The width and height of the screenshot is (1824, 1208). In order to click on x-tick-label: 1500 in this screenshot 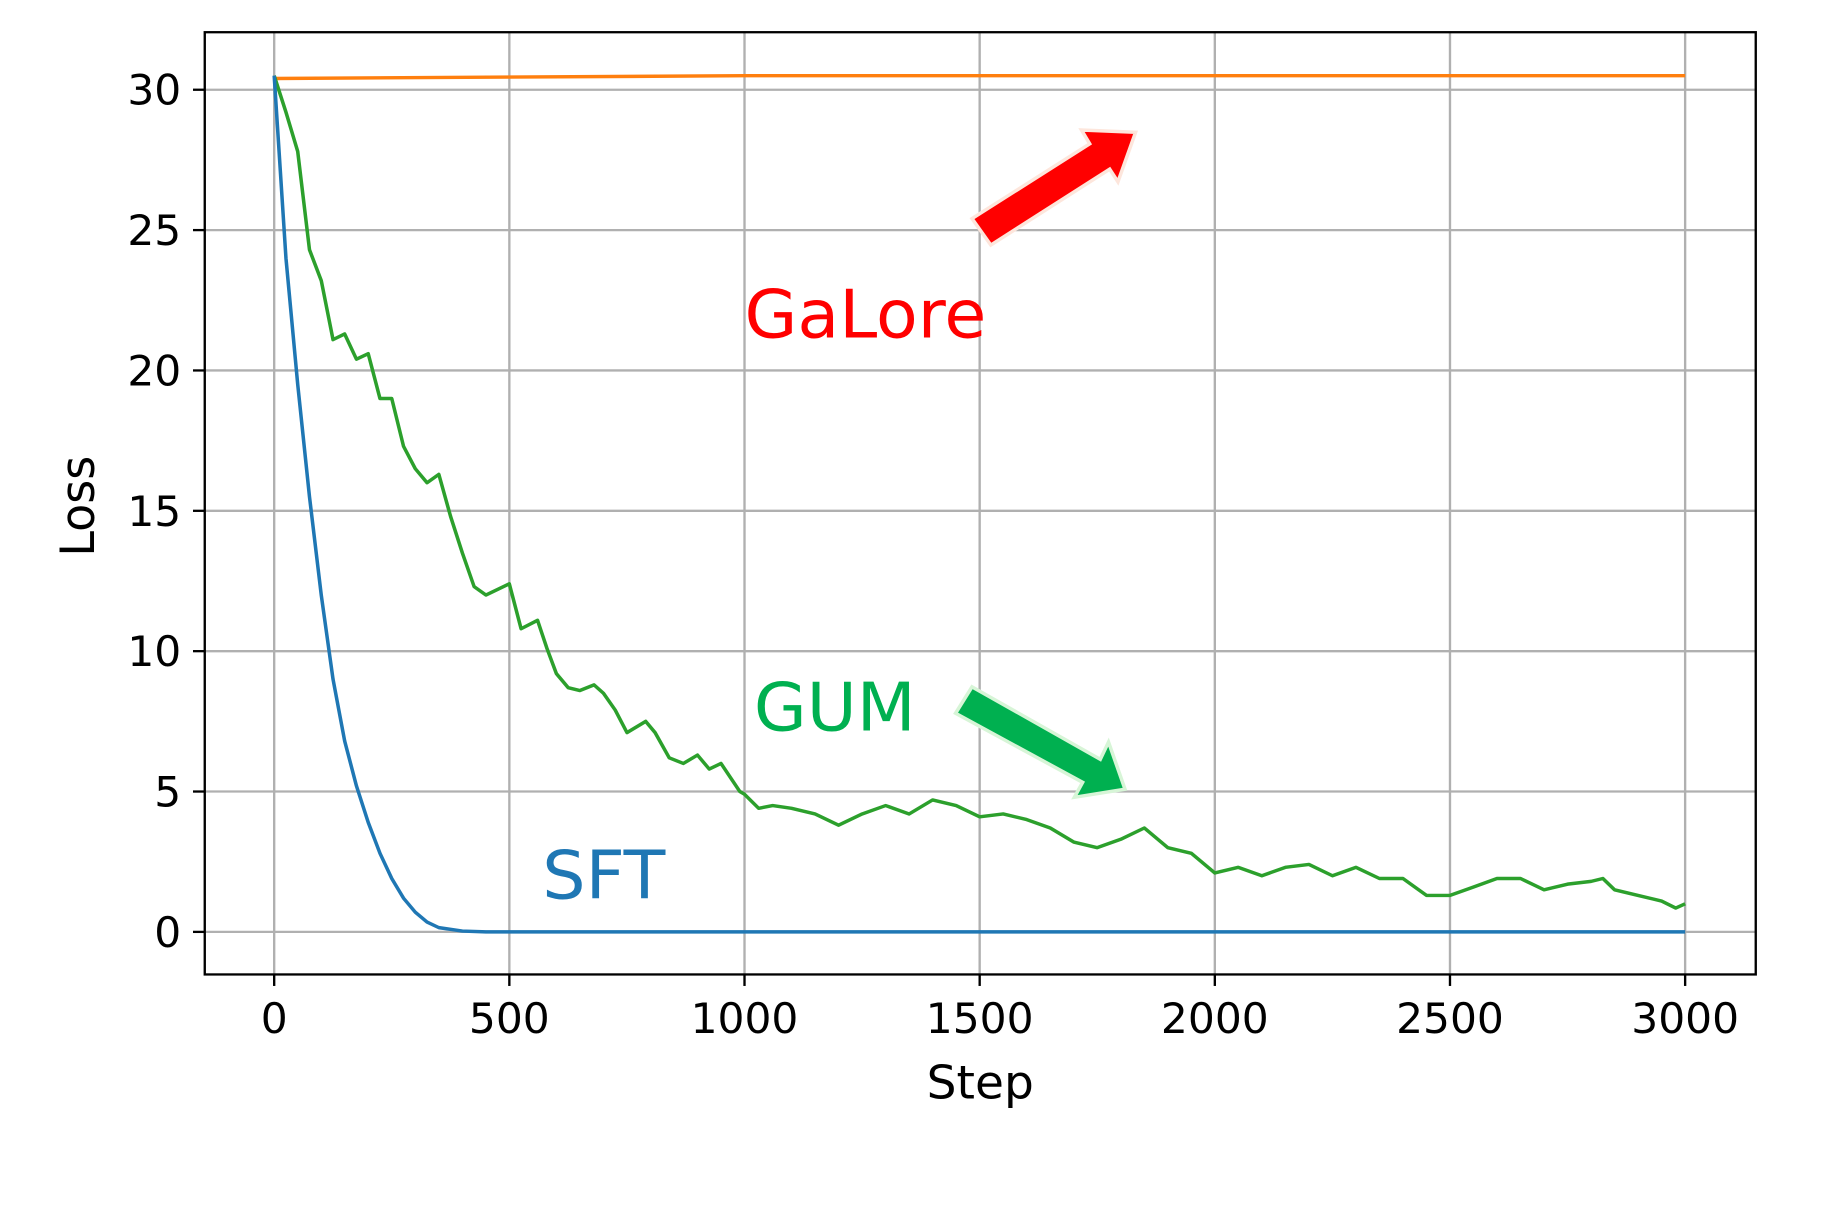, I will do `click(980, 1019)`.